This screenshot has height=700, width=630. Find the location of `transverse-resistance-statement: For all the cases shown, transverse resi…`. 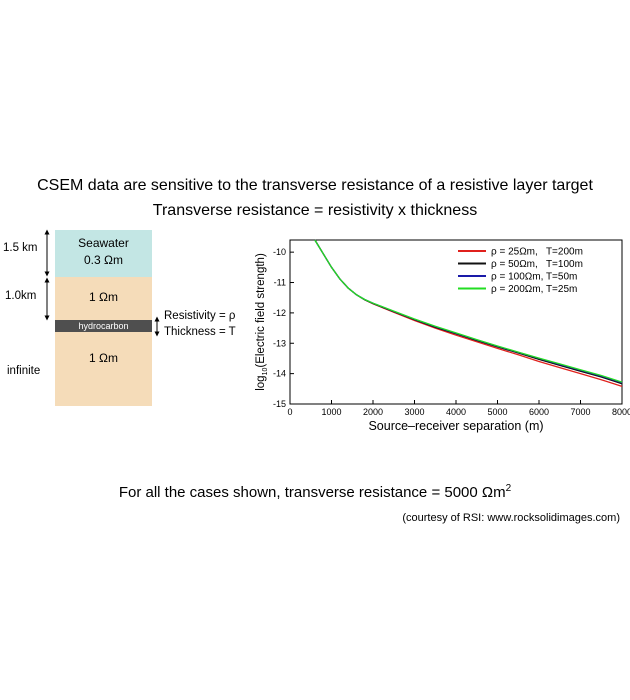

transverse-resistance-statement: For all the cases shown, transverse resi… is located at coordinates (315, 492).